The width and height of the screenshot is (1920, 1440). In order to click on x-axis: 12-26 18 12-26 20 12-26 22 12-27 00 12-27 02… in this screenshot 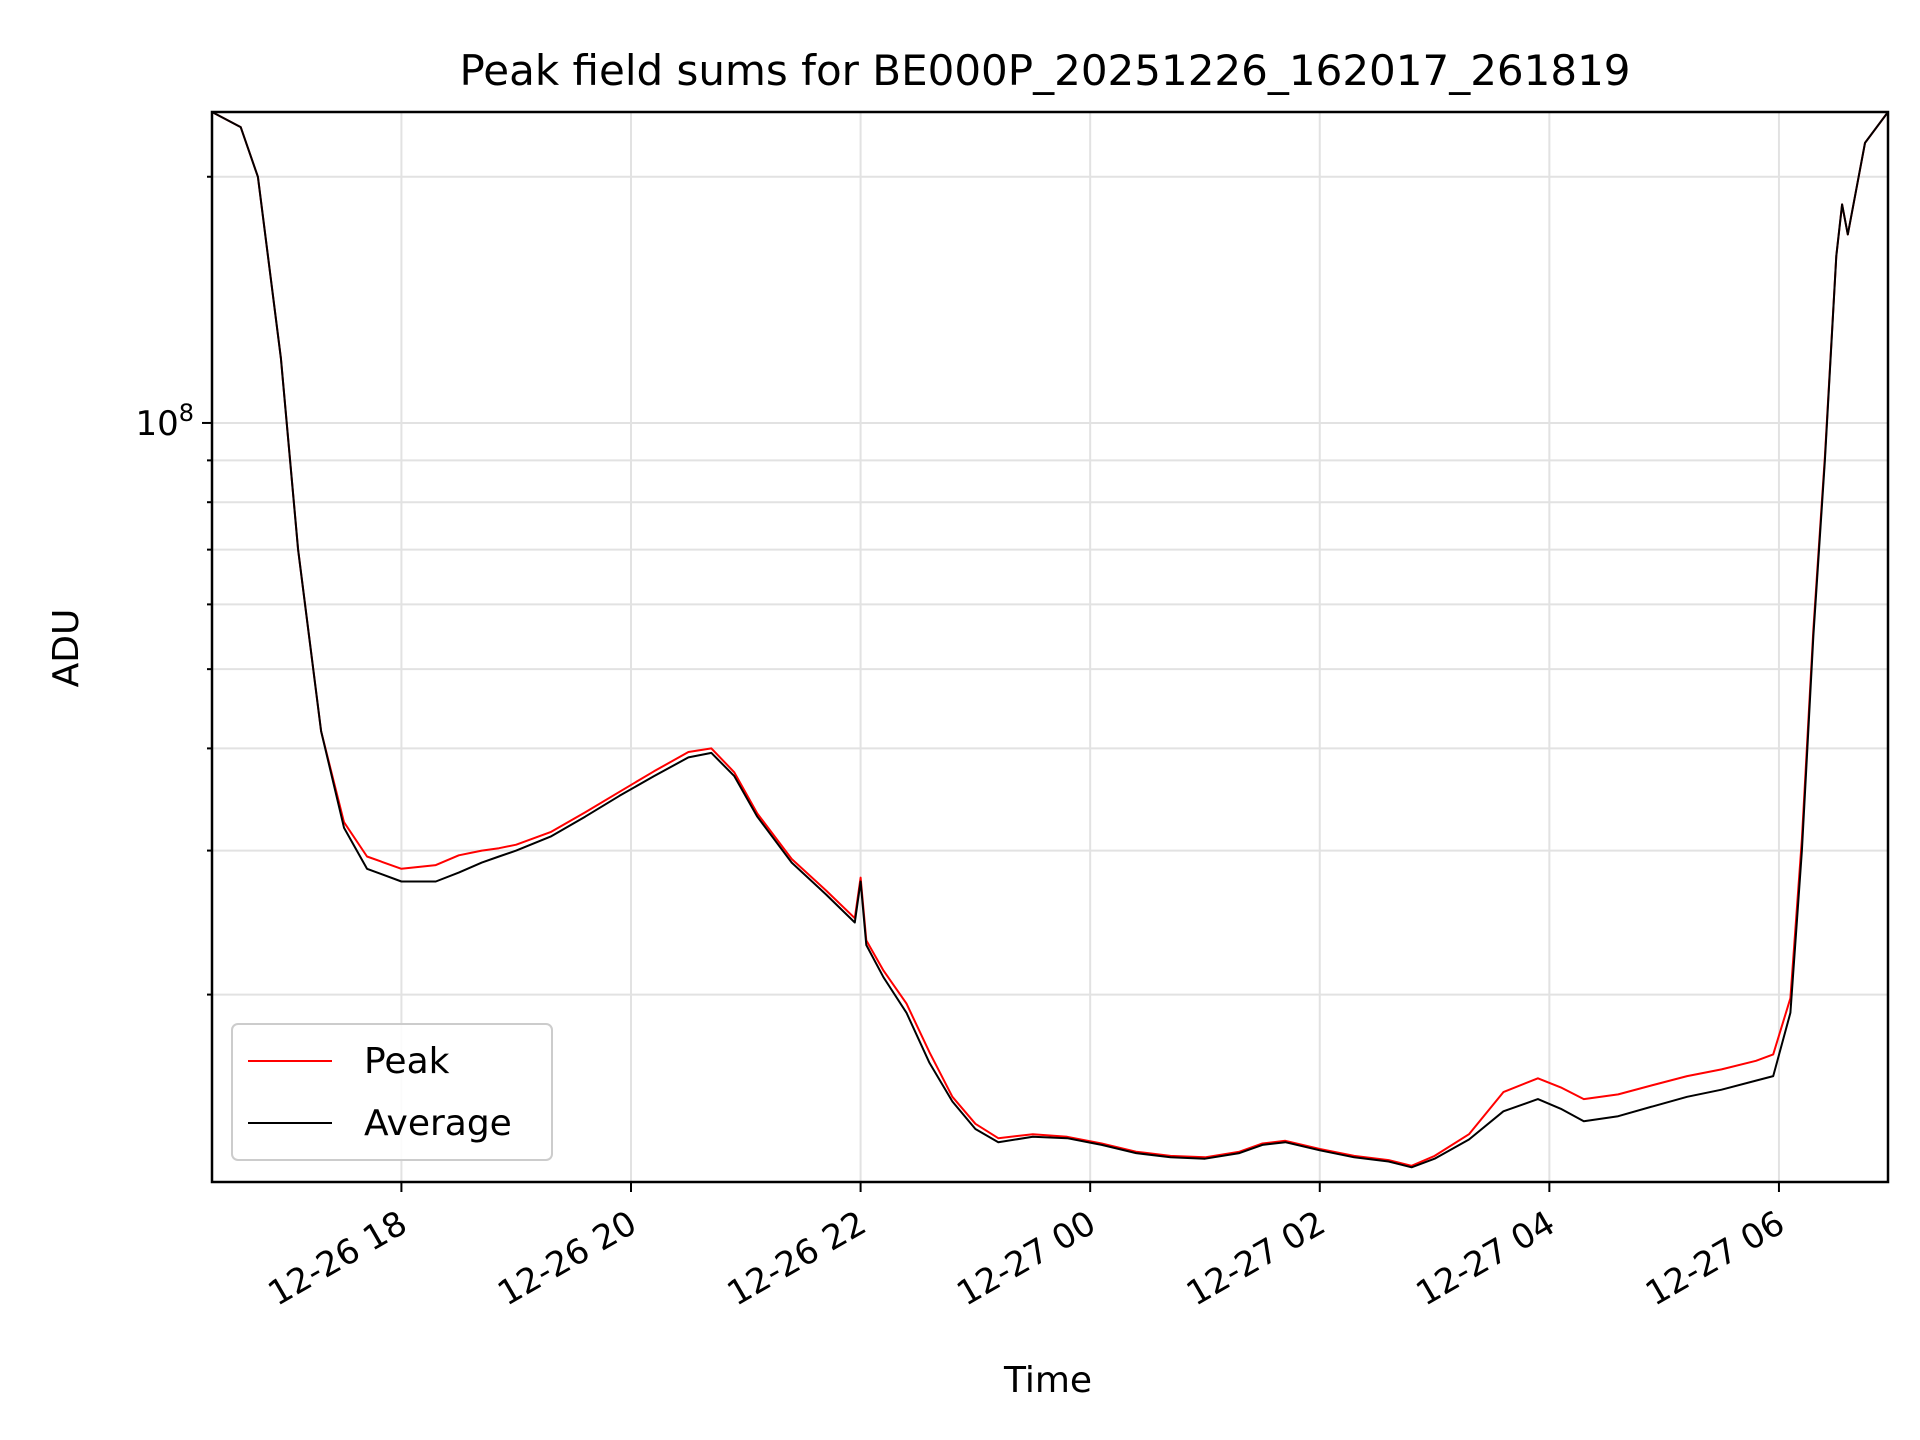, I will do `click(1026, 1248)`.